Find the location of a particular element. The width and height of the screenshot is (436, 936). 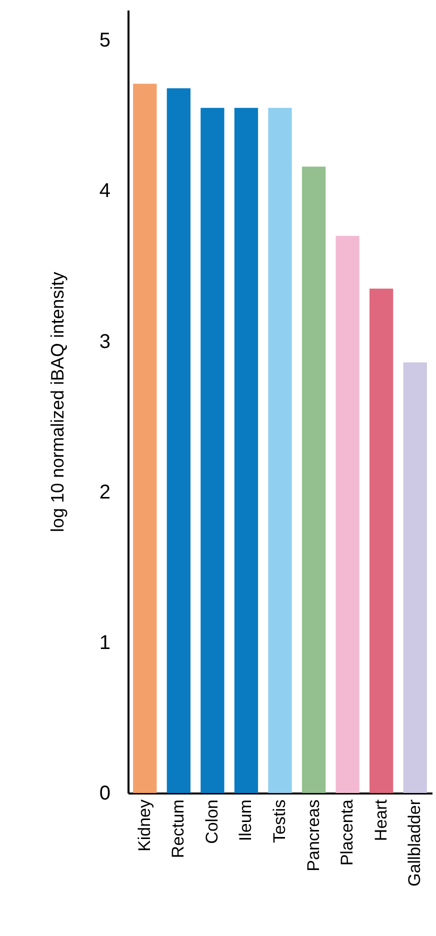

x-tick-label: Kidney is located at coordinates (144, 825).